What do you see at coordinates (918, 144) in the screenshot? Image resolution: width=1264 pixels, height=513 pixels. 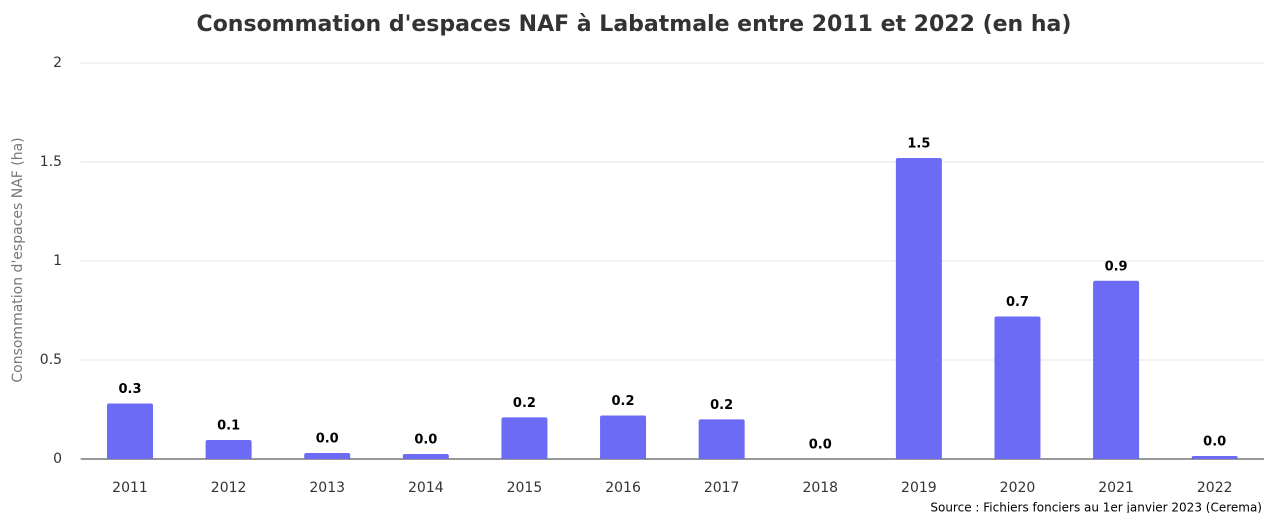 I see `value-label: 1.5` at bounding box center [918, 144].